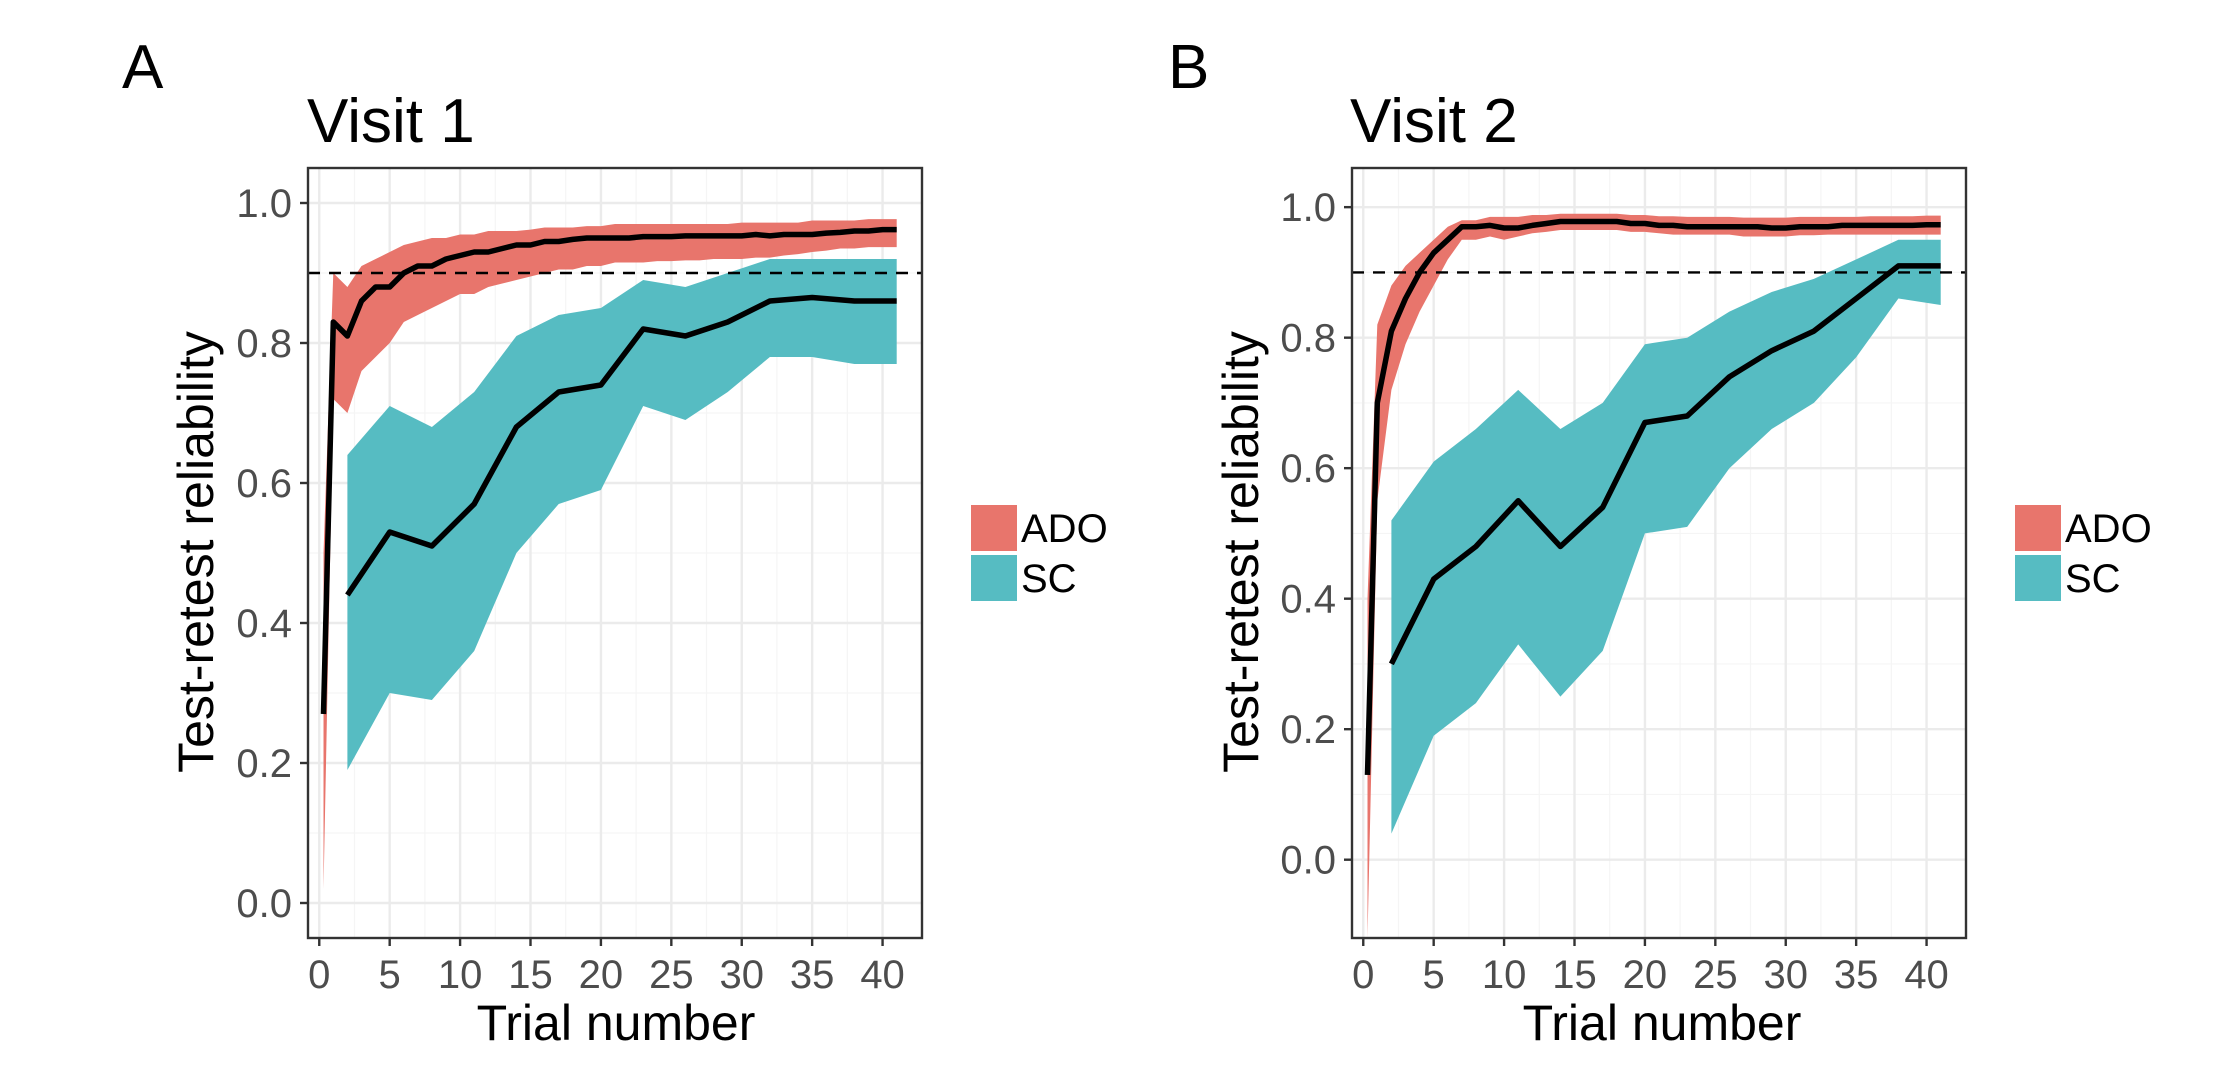 The image size is (2224, 1090). I want to click on panel-a-x-tick-label: 35, so click(812, 975).